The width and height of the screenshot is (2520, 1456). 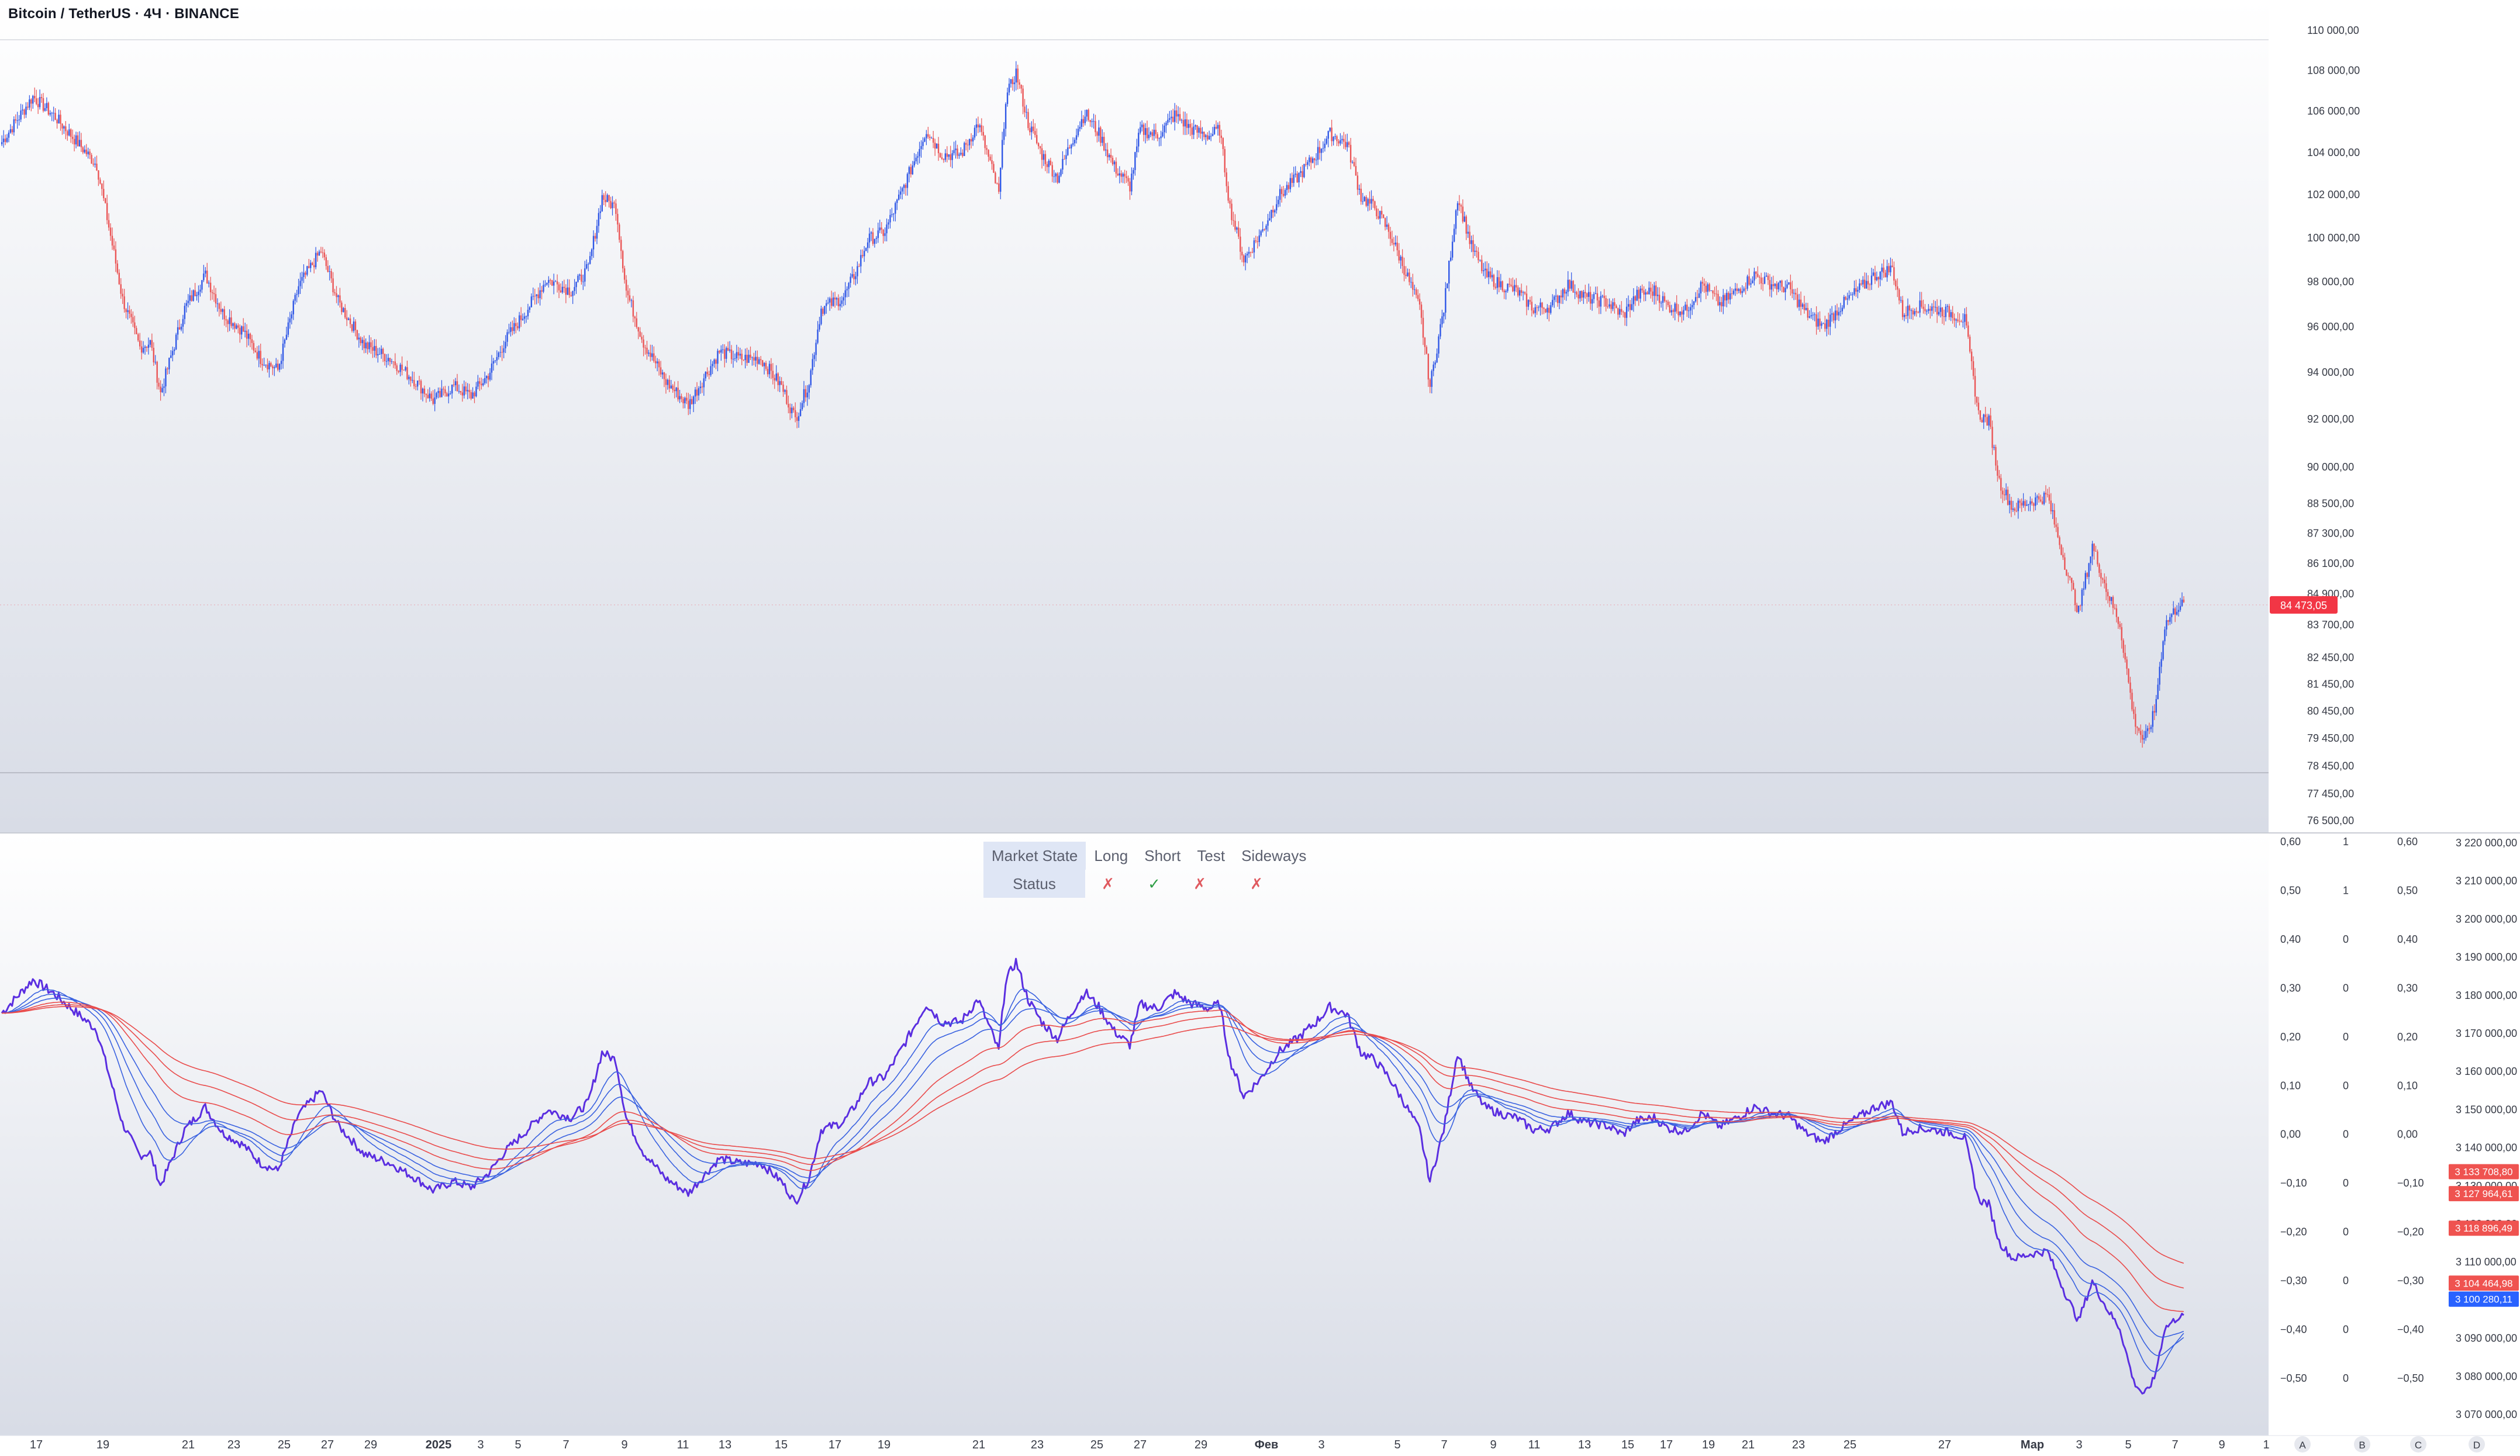 What do you see at coordinates (2484, 1172) in the screenshot?
I see `indicator-value-badge` at bounding box center [2484, 1172].